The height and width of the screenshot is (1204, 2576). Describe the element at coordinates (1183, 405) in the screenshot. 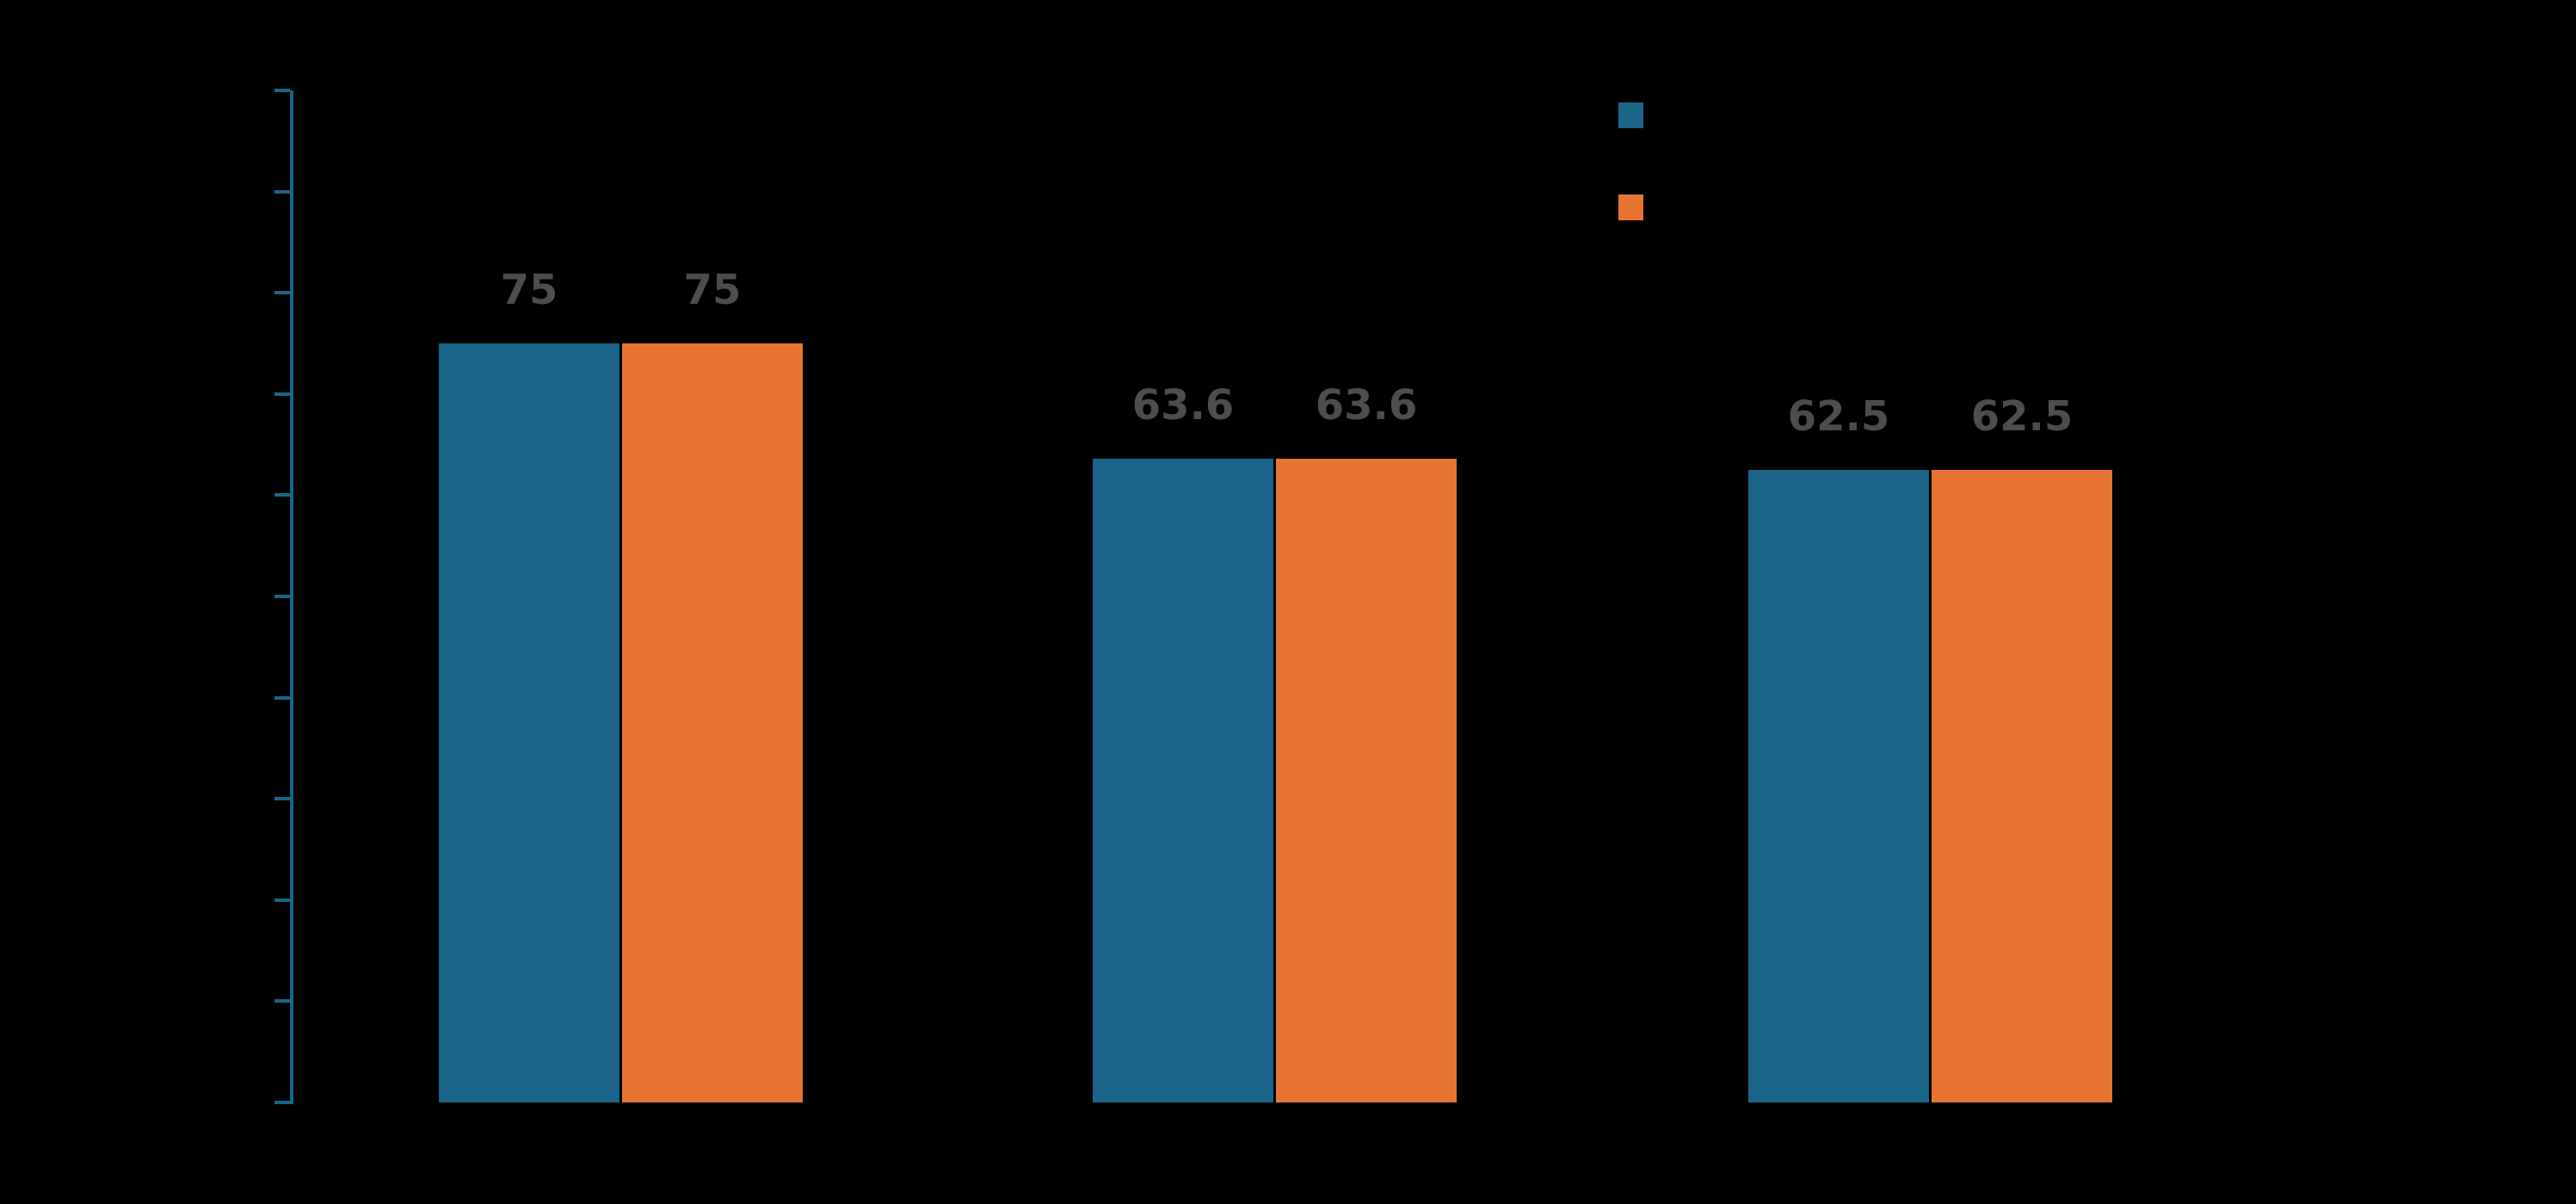

I see `bar-value-label-group2-series1: 63.6` at that location.